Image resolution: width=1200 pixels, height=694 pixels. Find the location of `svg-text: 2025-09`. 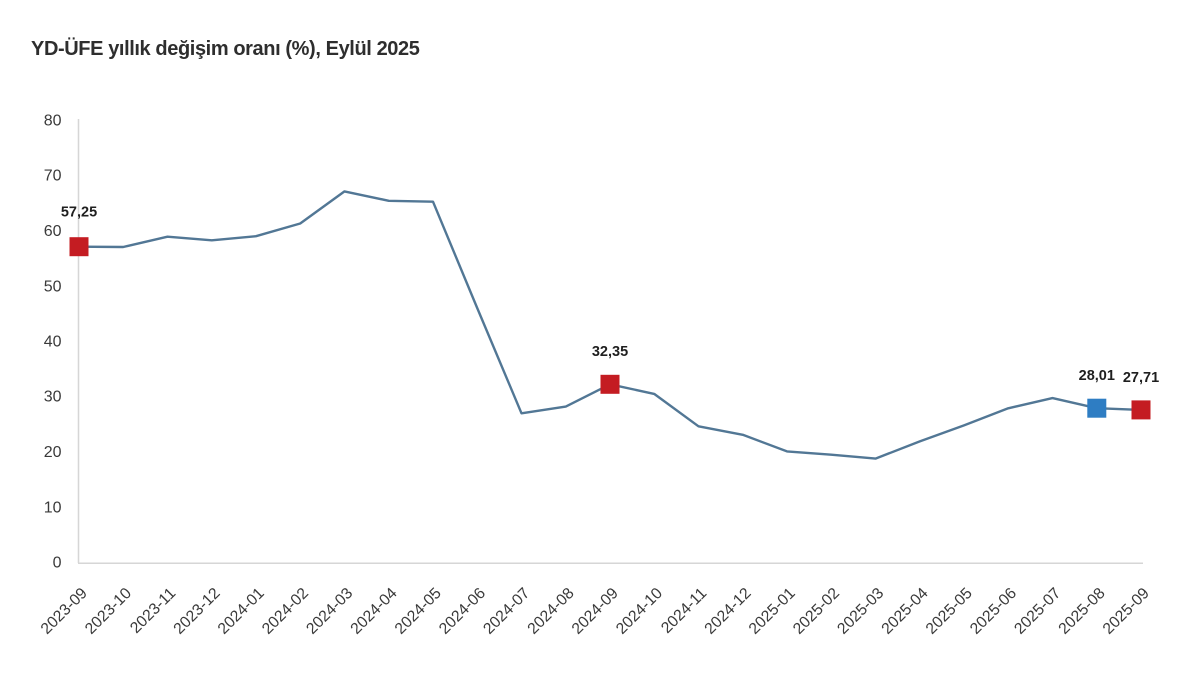

svg-text: 2025-09 is located at coordinates (1126, 611).